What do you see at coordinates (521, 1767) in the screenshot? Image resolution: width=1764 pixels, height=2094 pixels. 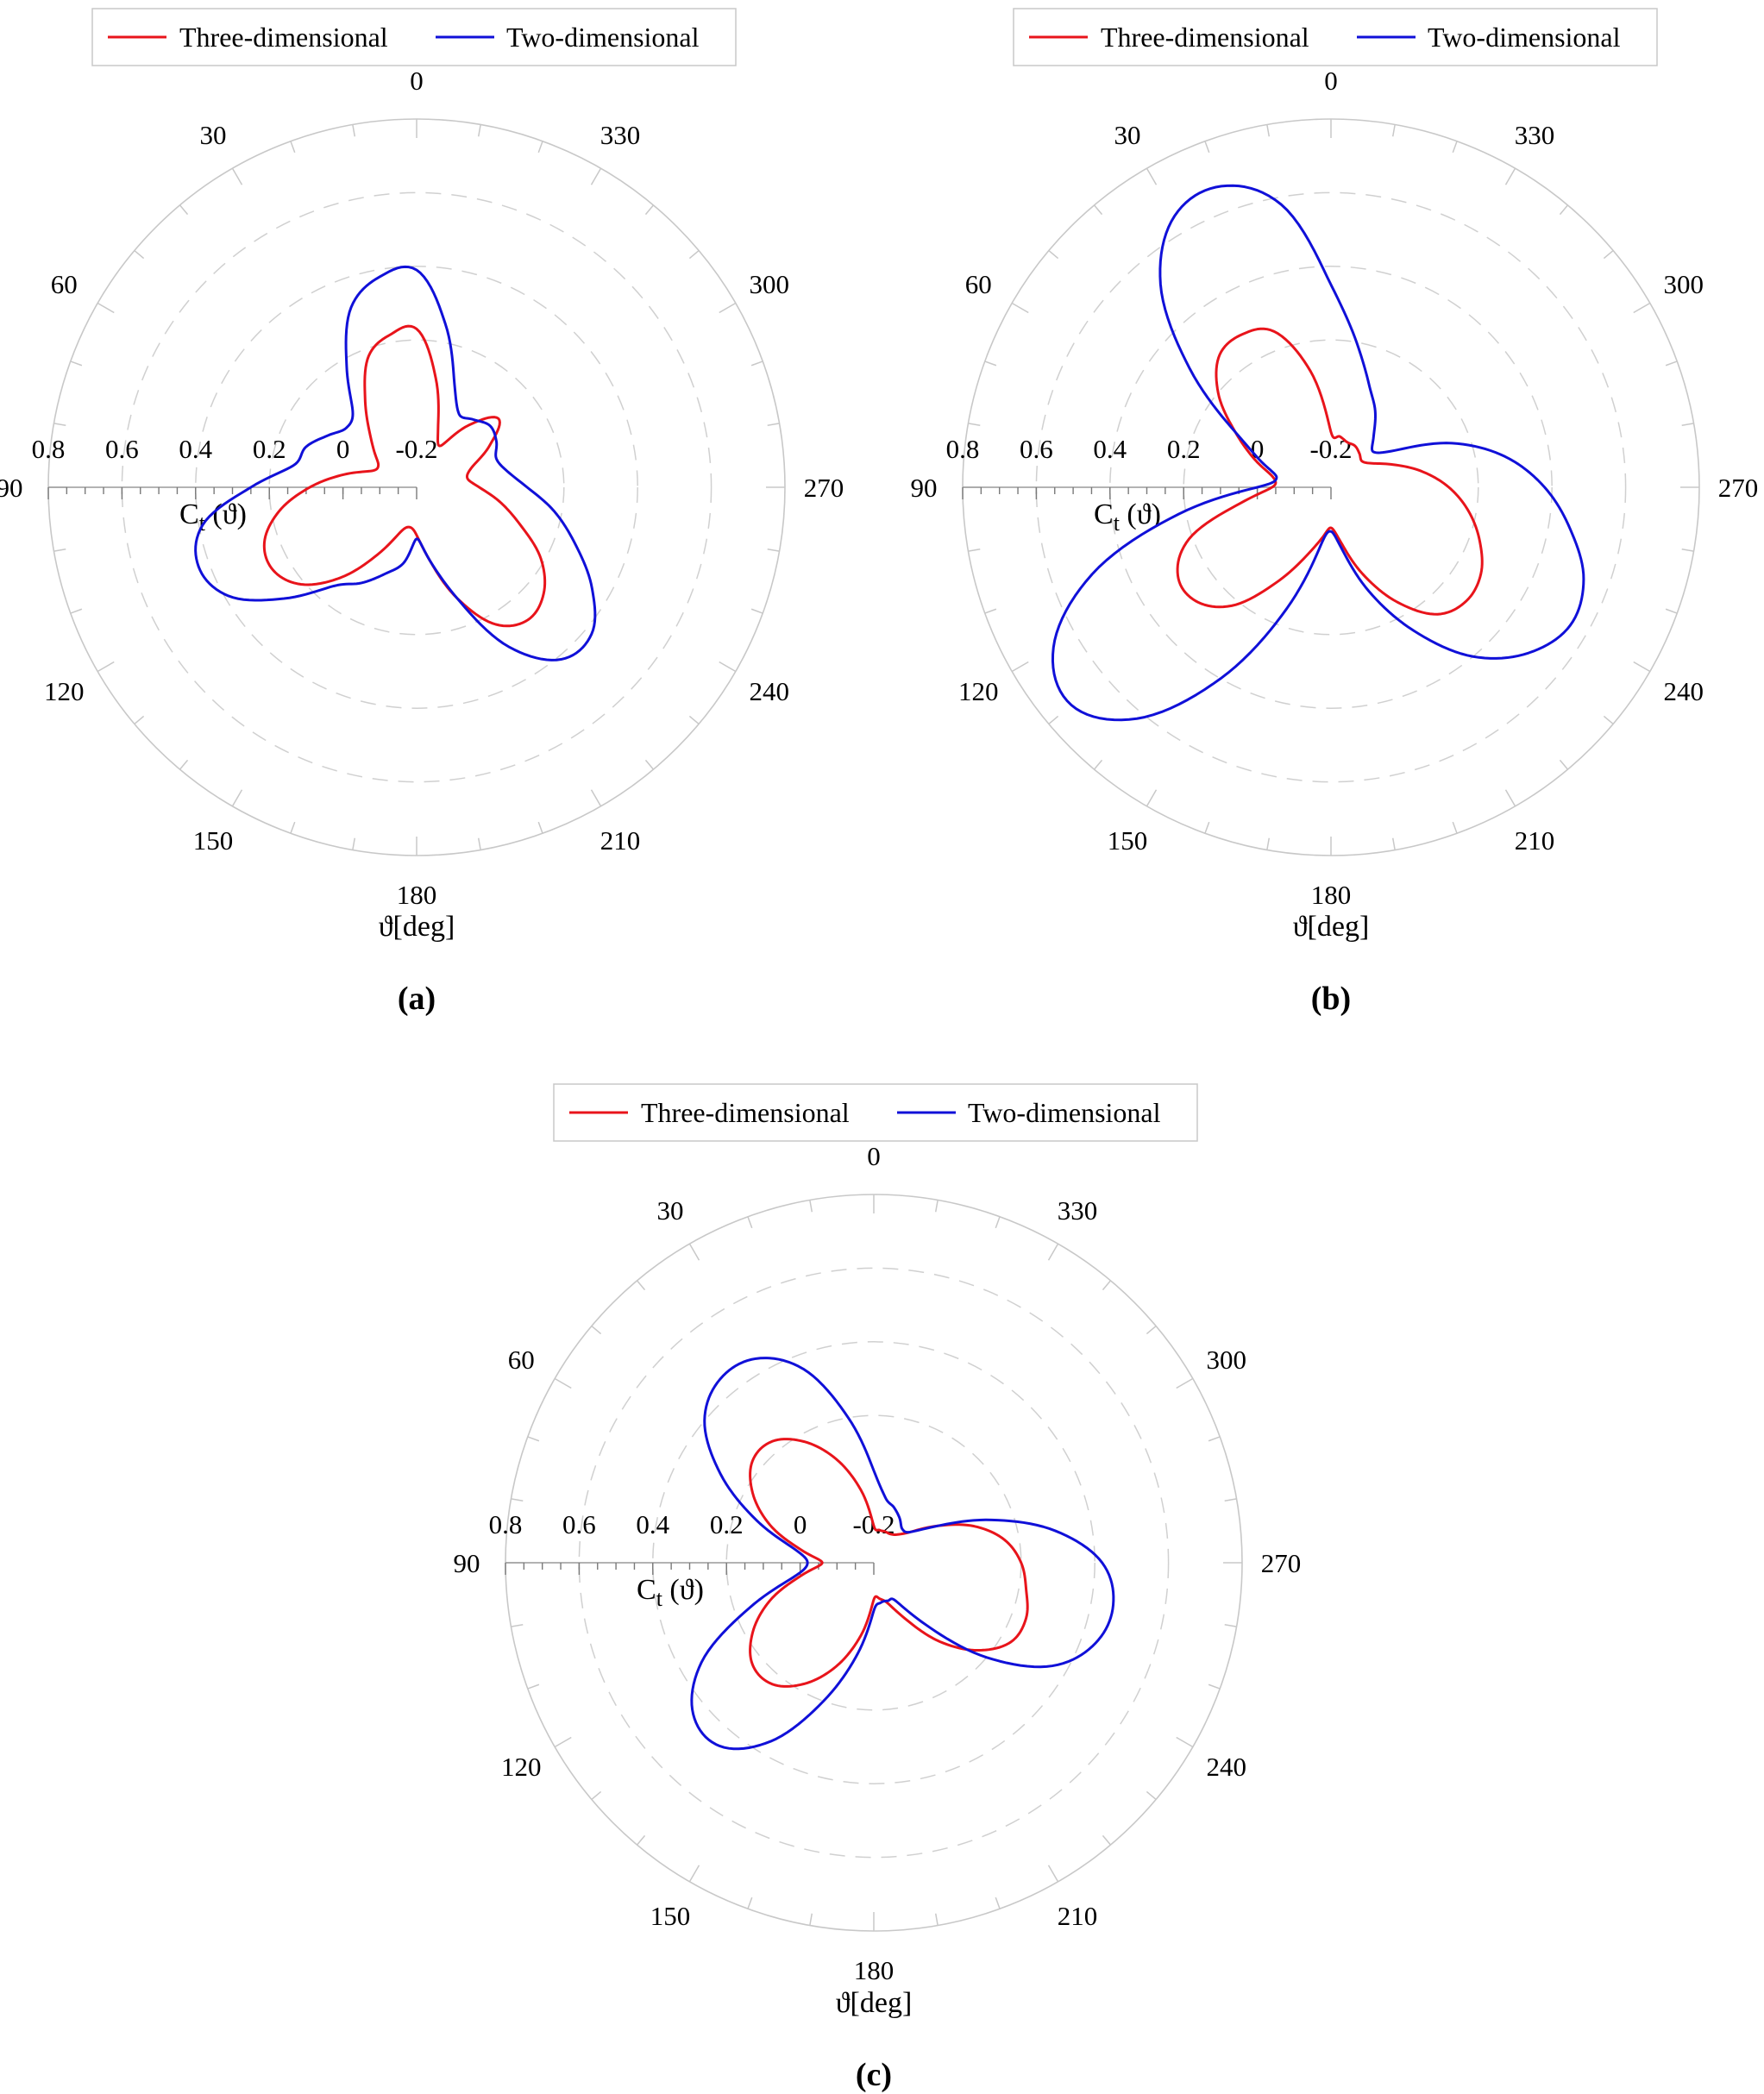 I see `angle-tick-label: 120` at bounding box center [521, 1767].